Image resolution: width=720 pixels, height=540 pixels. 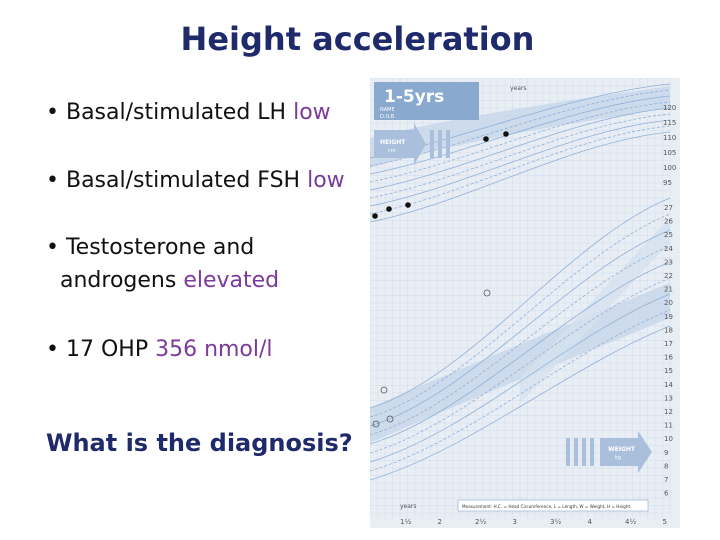 What do you see at coordinates (405, 522) in the screenshot?
I see `age-tick-label: 1½` at bounding box center [405, 522].